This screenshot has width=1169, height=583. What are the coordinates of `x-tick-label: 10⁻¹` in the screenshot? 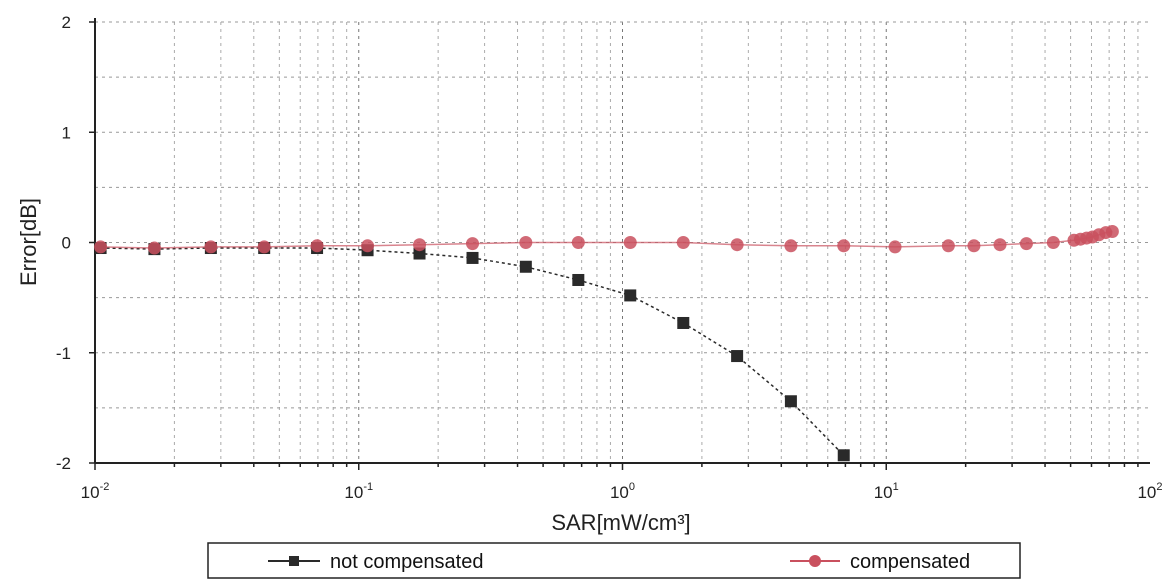 It's located at (358, 491).